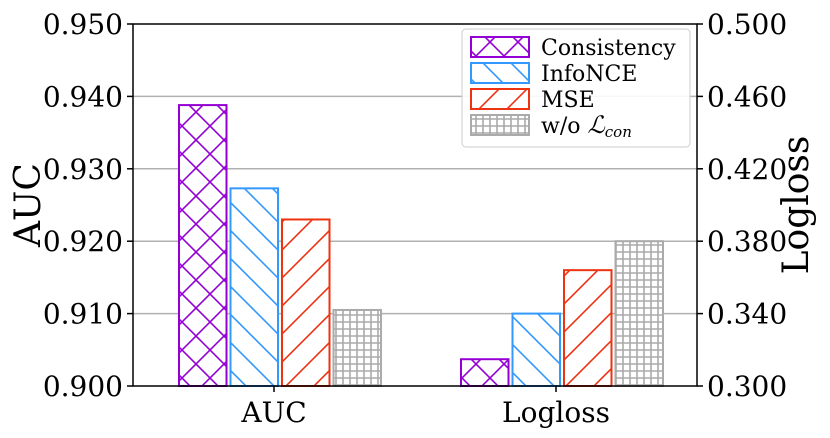 The image size is (830, 438). Describe the element at coordinates (742, 205) in the screenshot. I see `right-axis-ticks: 0.300 0.340 0.380 0.420 0.460 0.500` at that location.